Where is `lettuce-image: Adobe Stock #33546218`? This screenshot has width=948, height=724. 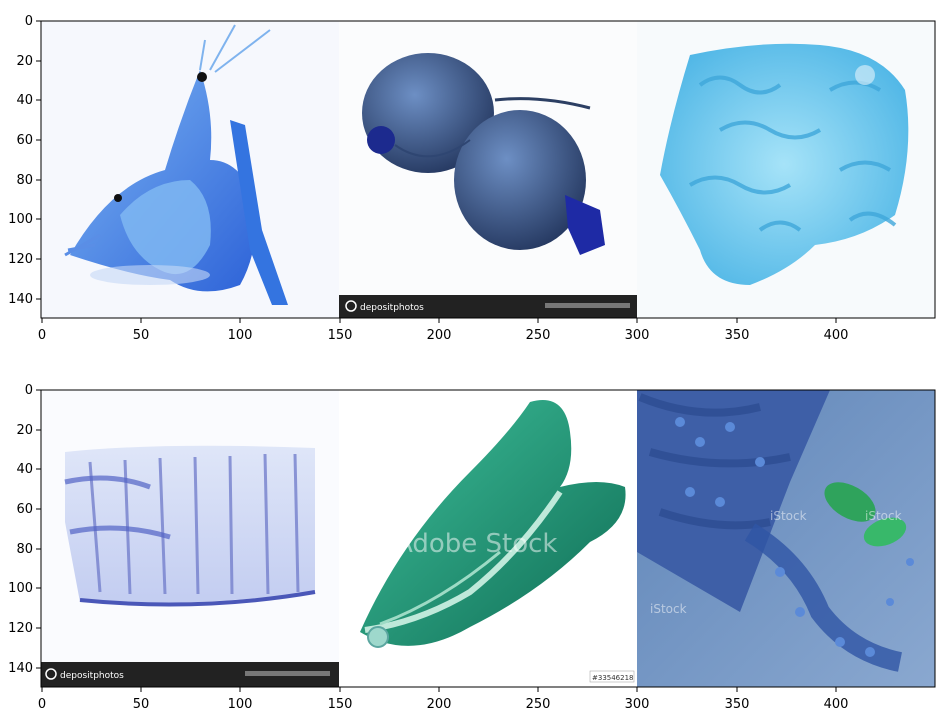
lettuce-image: Adobe Stock #33546218 is located at coordinates (488, 538).